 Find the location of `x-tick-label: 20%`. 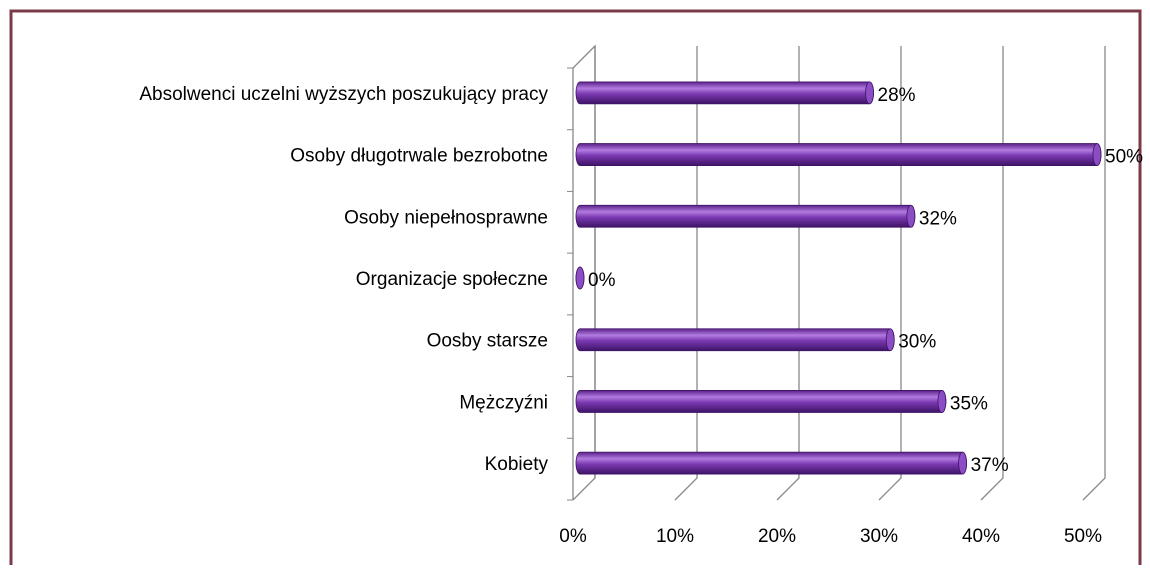

x-tick-label: 20% is located at coordinates (777, 536).